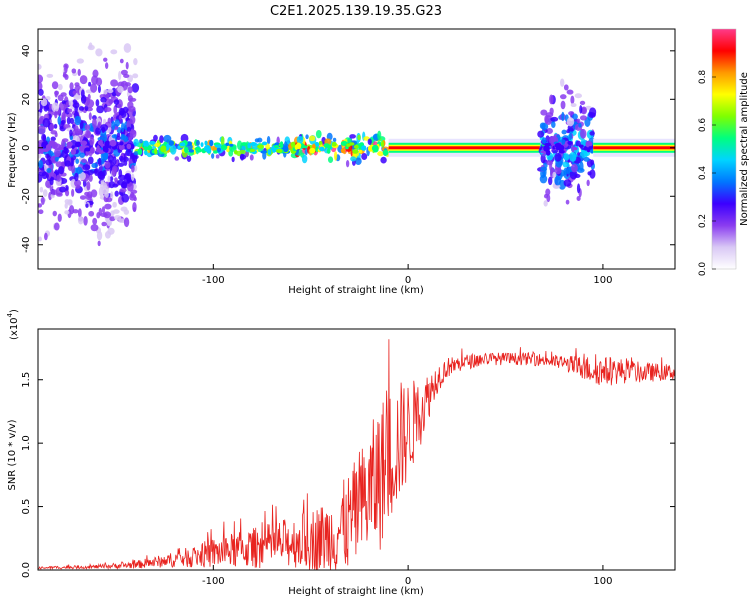  Describe the element at coordinates (12, 150) in the screenshot. I see `spectrogram-y-label: Frequency (Hz)` at that location.